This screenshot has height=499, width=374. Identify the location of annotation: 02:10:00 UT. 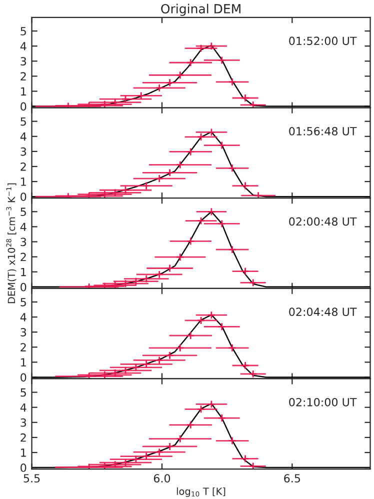
(323, 402).